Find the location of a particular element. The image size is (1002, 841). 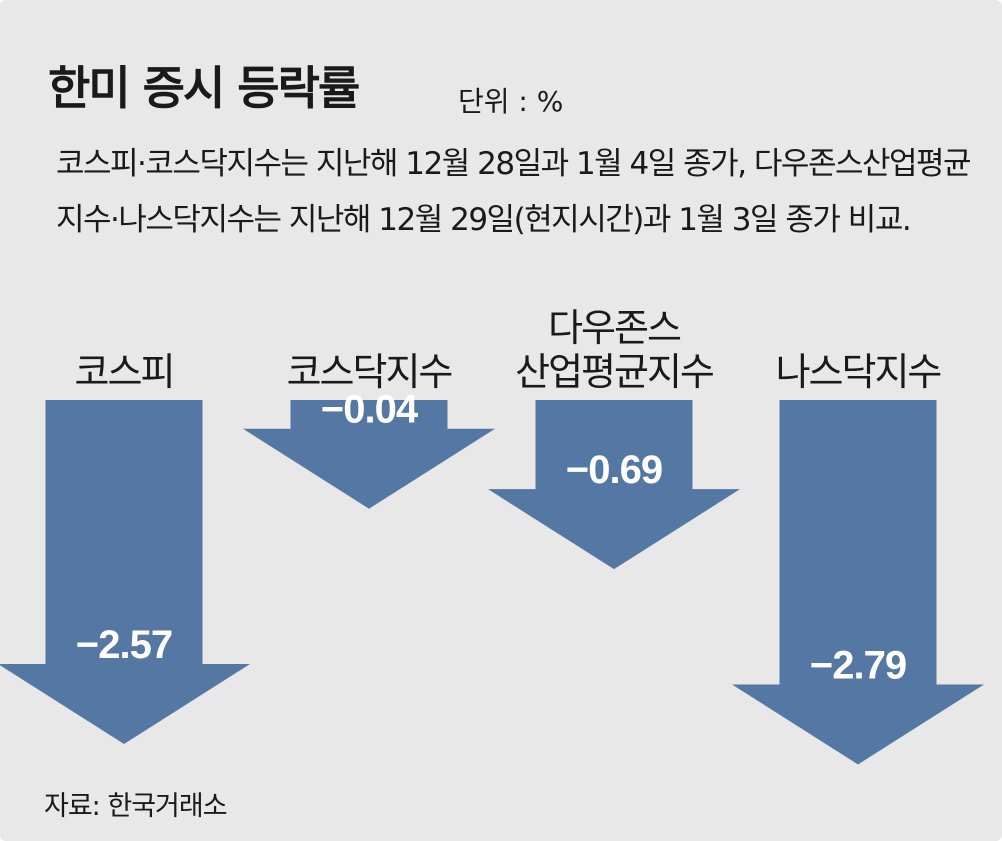

category-label: 코스닥지수 is located at coordinates (369, 372).